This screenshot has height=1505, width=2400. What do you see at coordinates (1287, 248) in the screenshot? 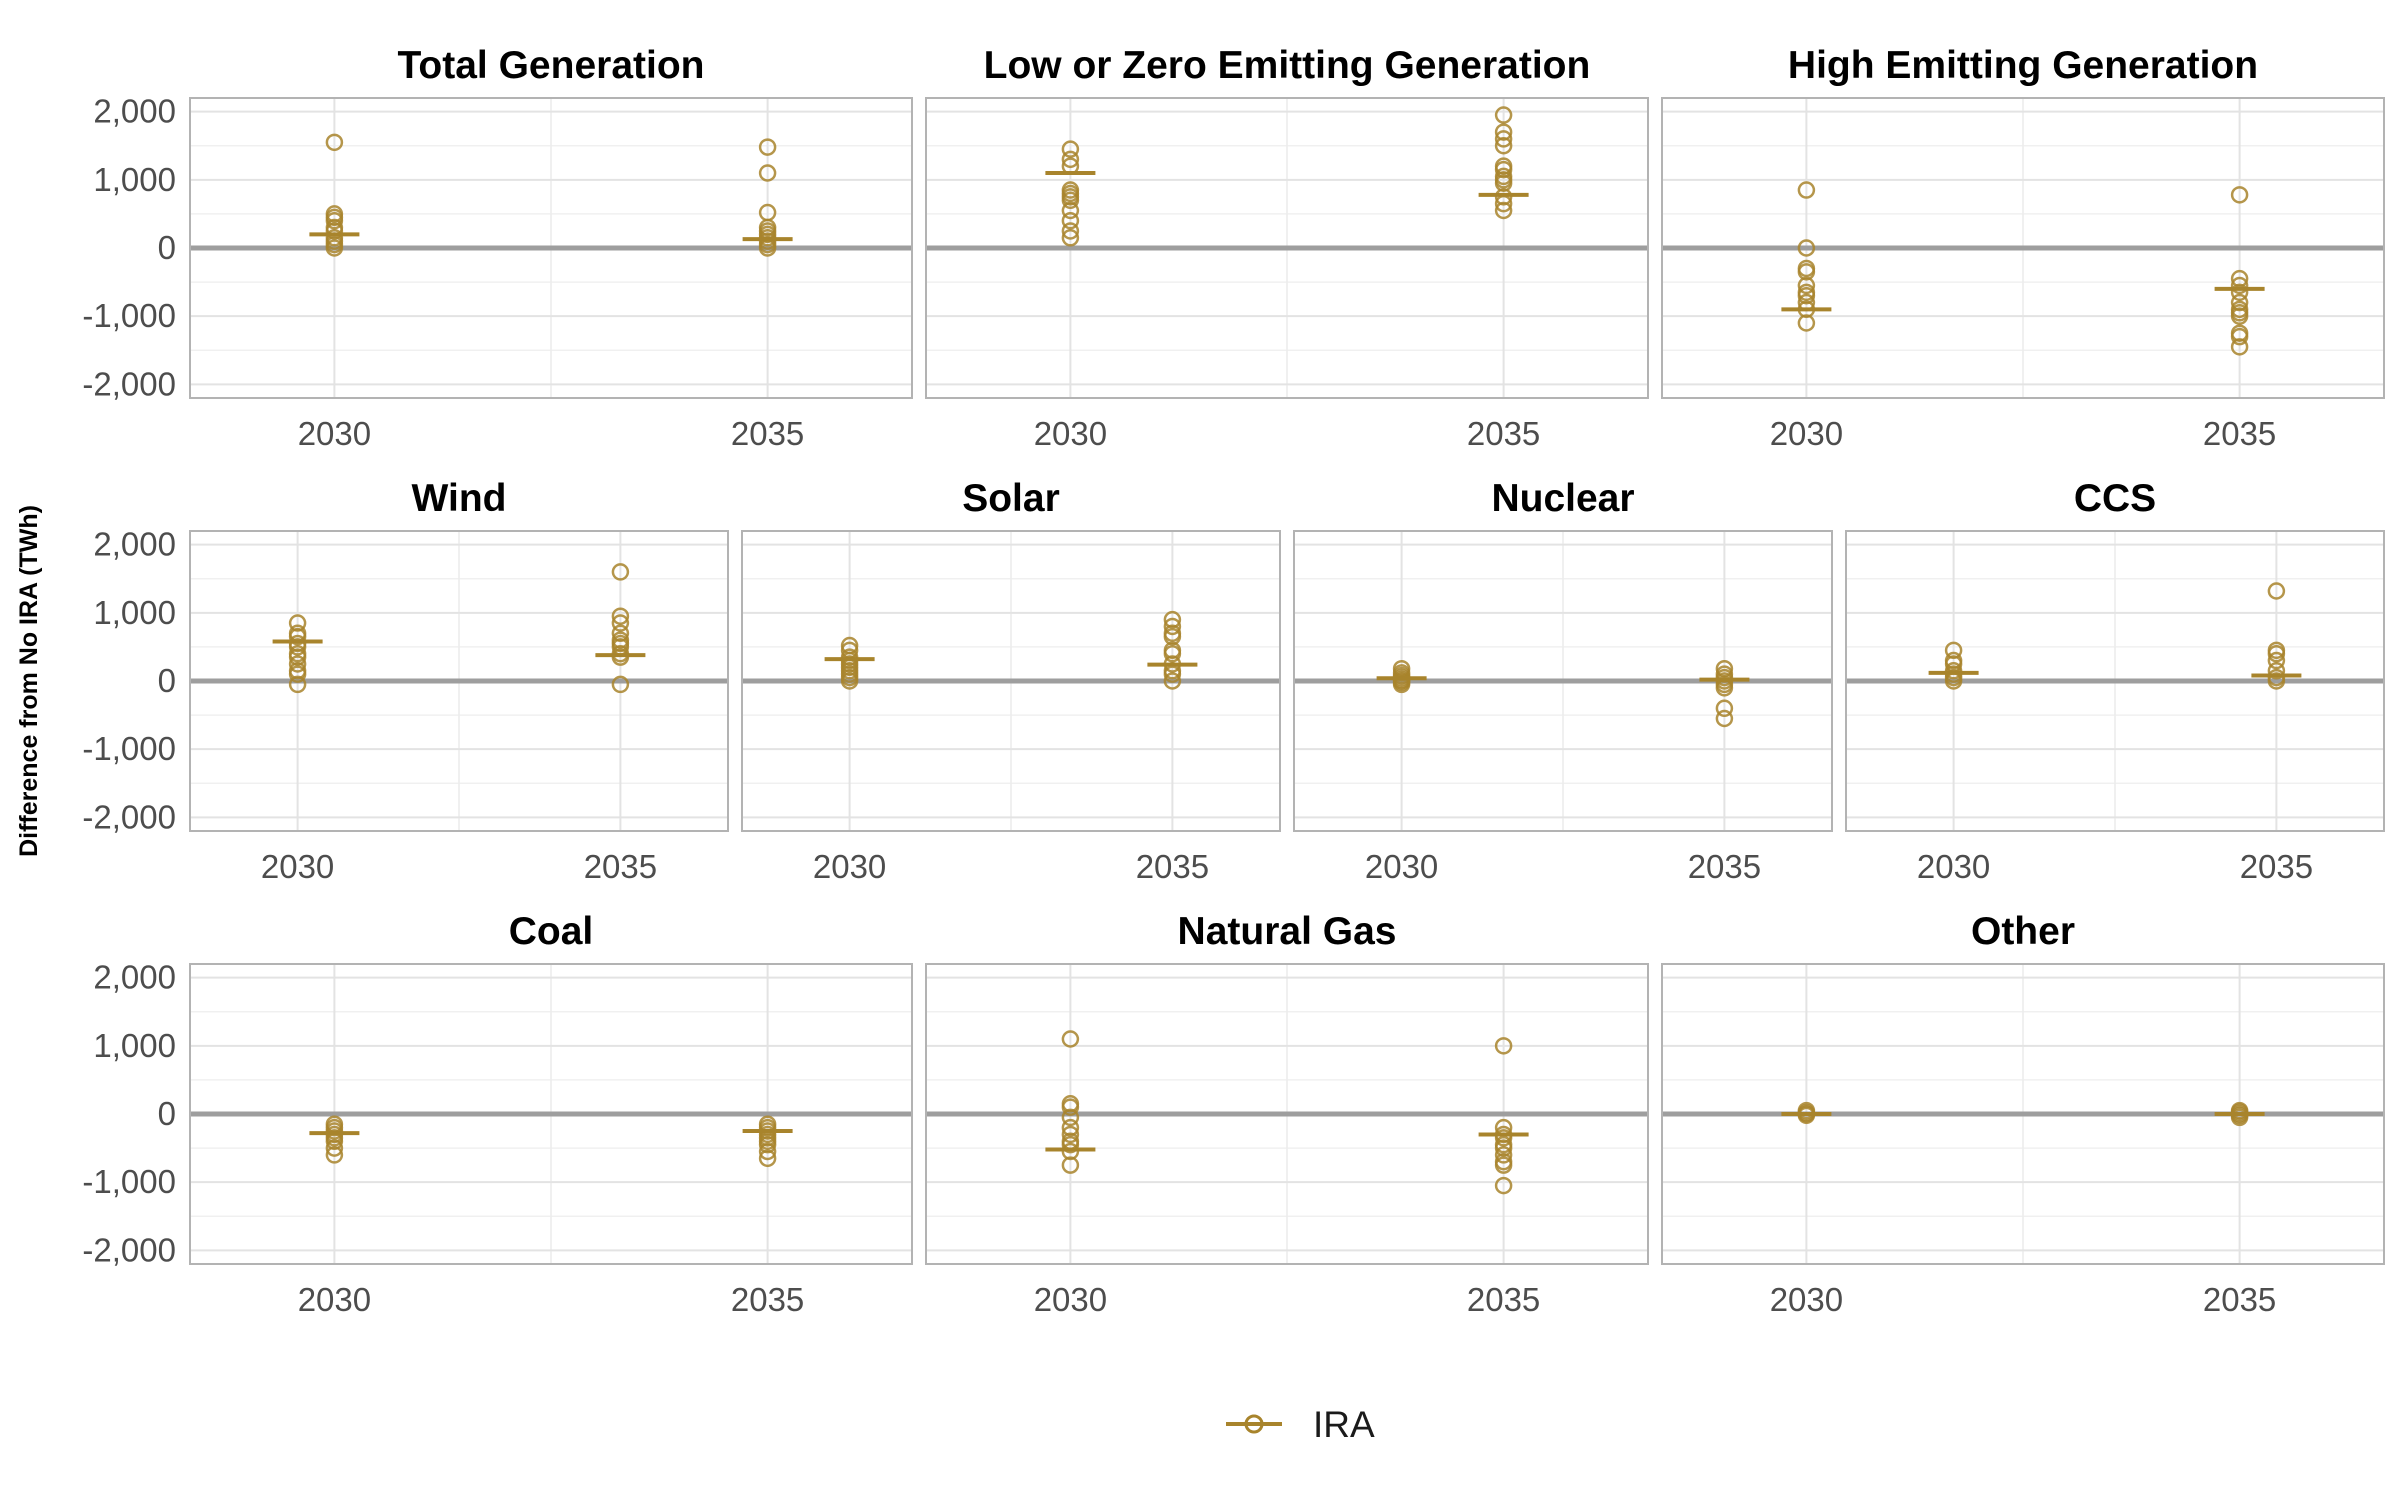
I see `panel-low-or-zero-emitting-generation: Low or Zero Emitting Generation 2030 2035` at bounding box center [1287, 248].